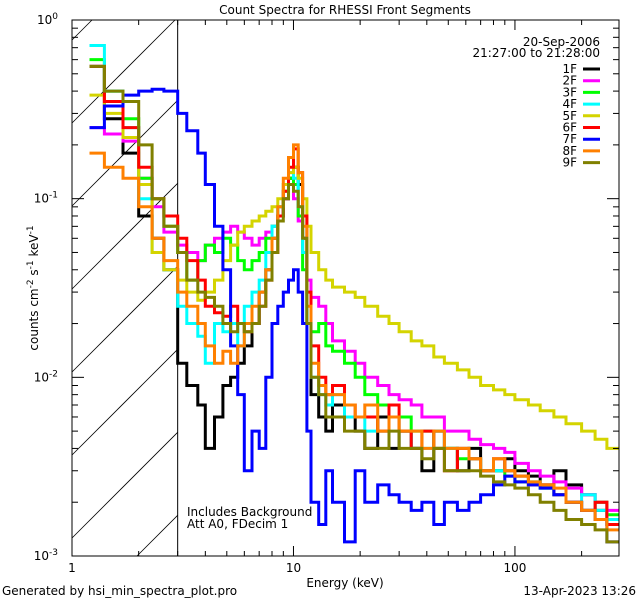 Image resolution: width=640 pixels, height=600 pixels. I want to click on y-tick-label-exponent: -1, so click(53, 196).